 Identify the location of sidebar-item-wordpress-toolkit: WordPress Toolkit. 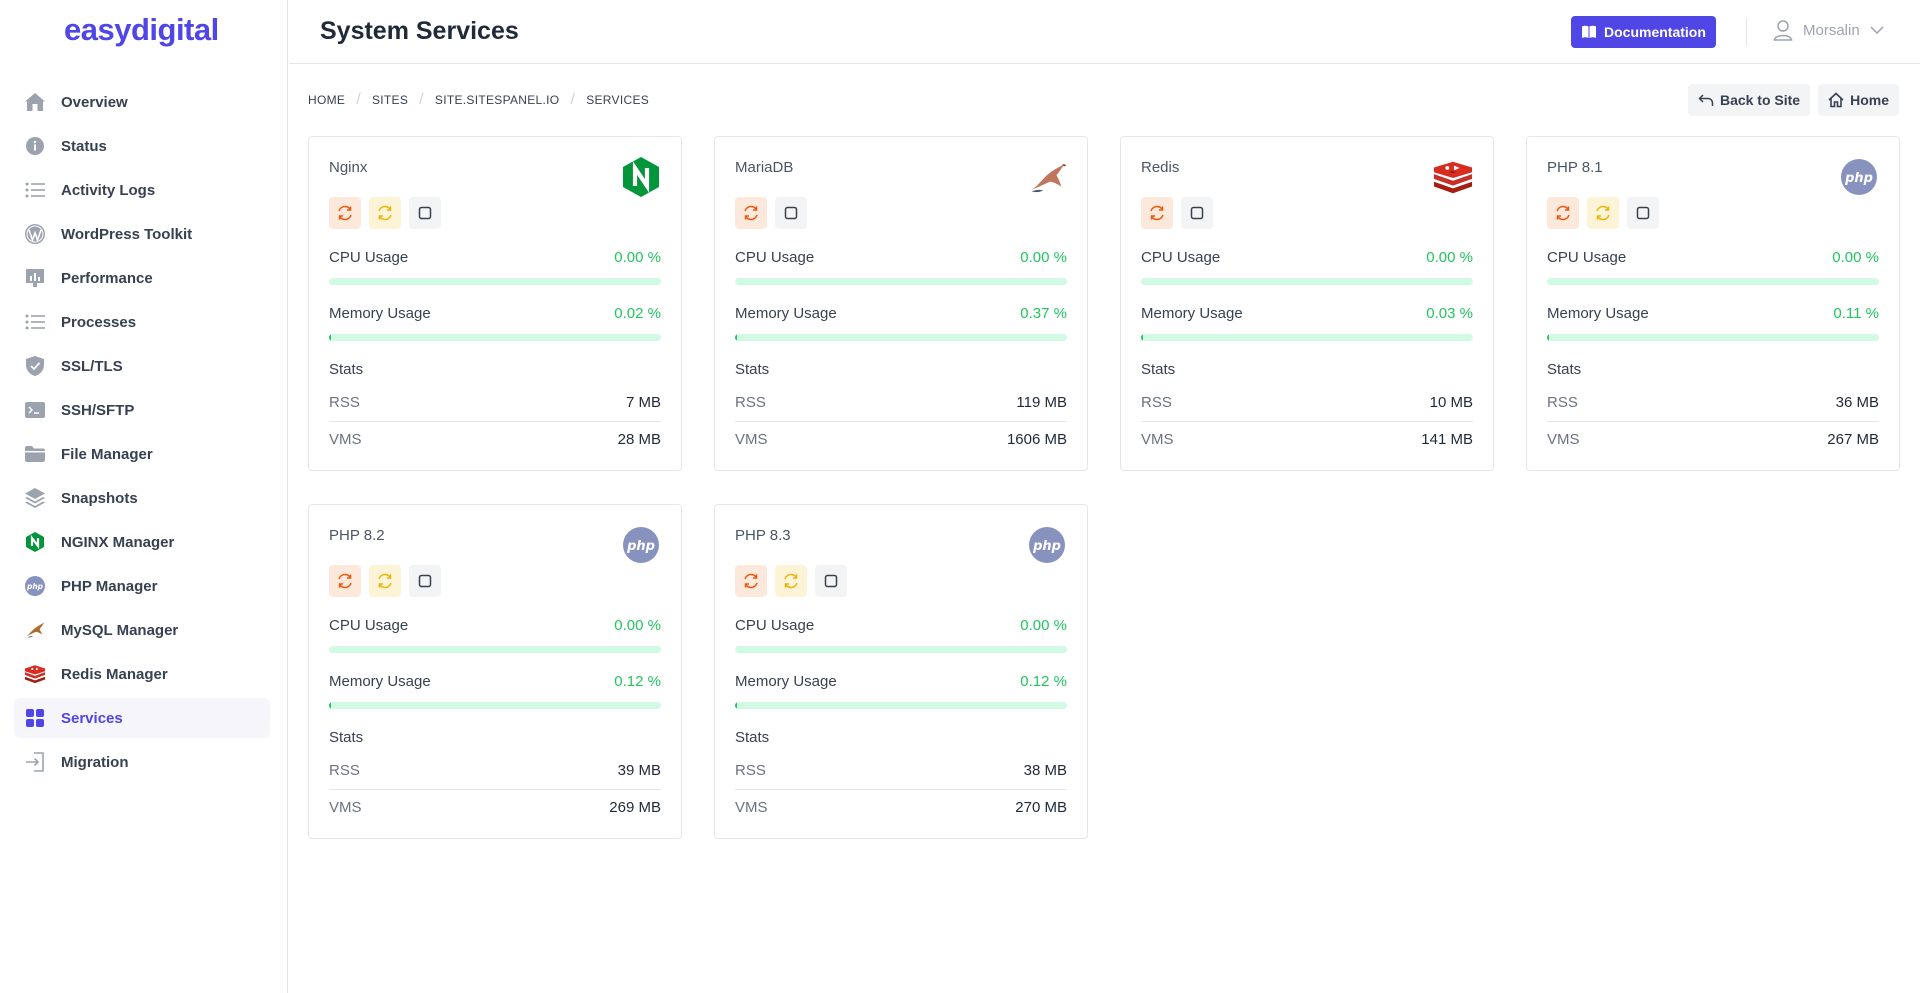
(142, 234).